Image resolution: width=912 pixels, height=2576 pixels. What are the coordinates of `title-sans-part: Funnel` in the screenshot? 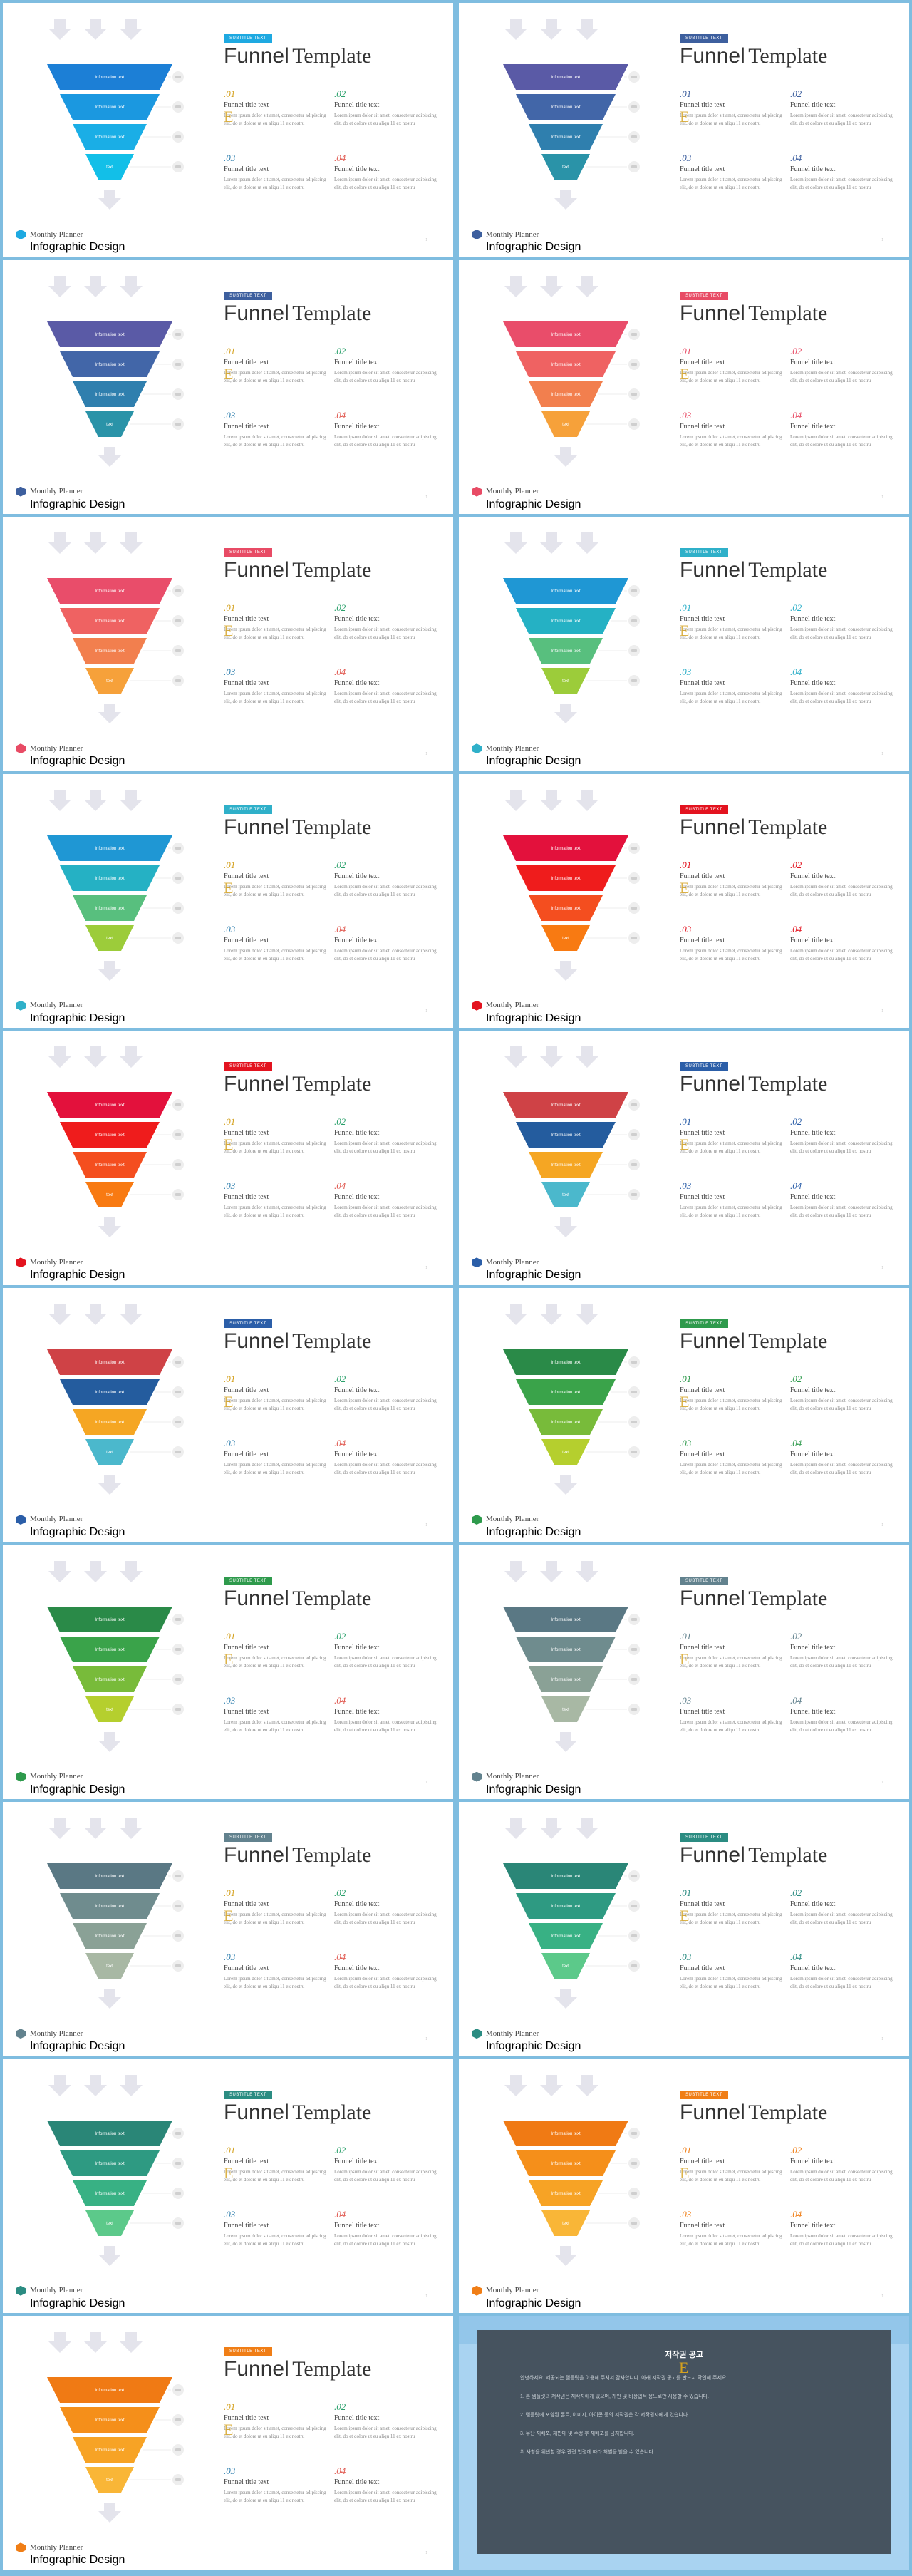 It's located at (256, 1341).